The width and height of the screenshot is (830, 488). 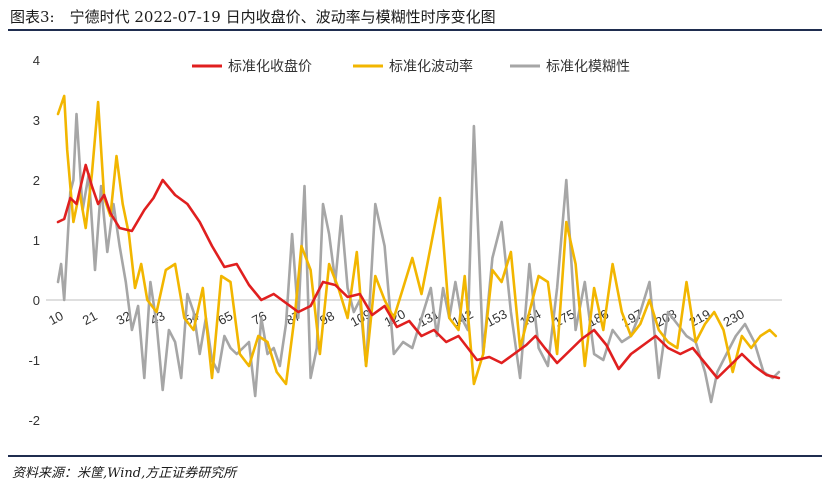 What do you see at coordinates (36, 240) in the screenshot?
I see `y-tick-label: 1` at bounding box center [36, 240].